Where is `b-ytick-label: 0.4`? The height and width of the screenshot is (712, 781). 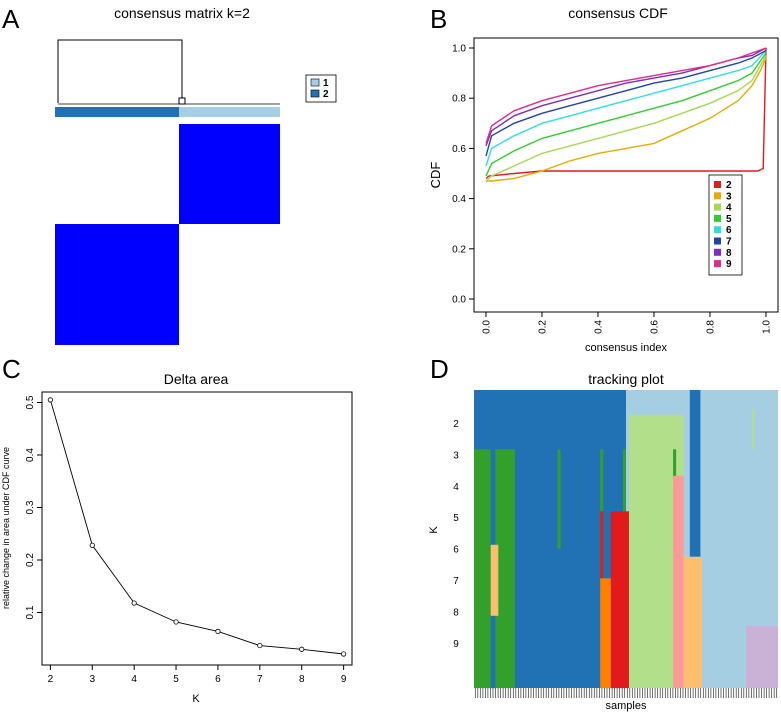
b-ytick-label: 0.4 is located at coordinates (459, 199).